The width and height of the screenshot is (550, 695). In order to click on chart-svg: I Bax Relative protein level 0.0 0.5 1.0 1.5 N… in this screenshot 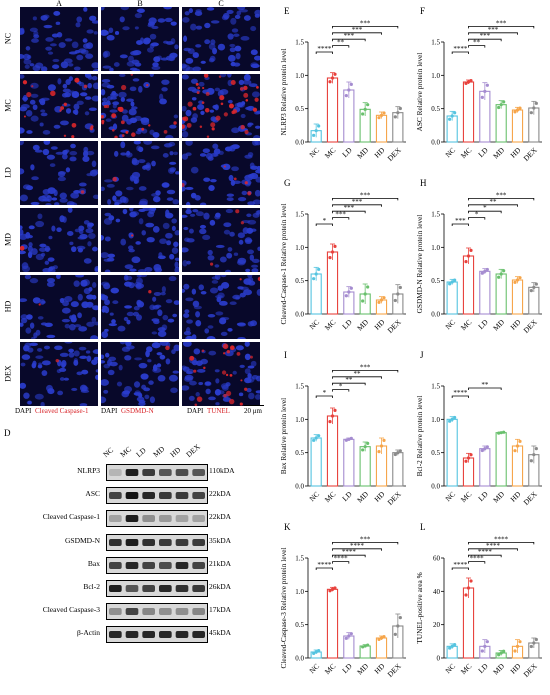, I will do `click(342, 428)`.